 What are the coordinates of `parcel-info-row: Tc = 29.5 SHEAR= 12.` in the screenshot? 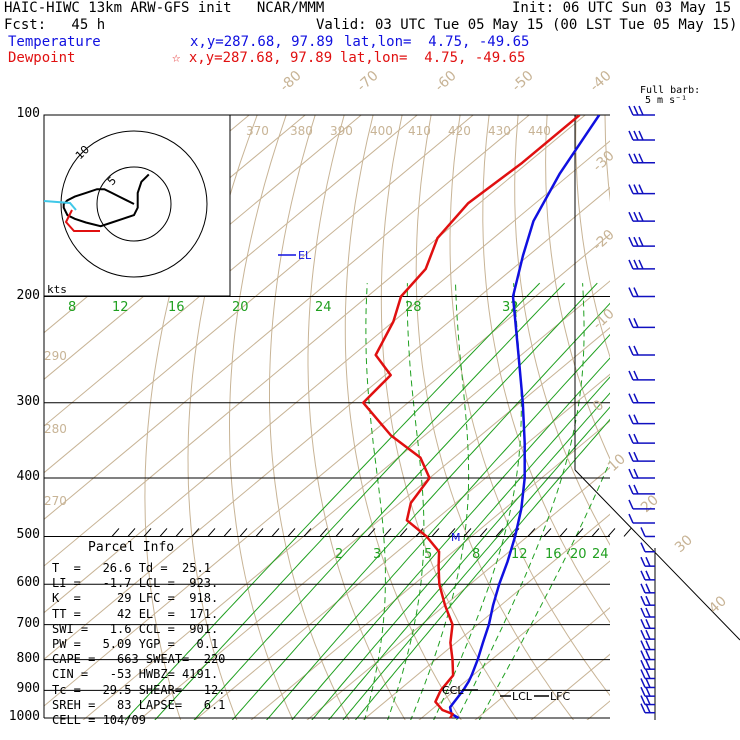 It's located at (139, 689).